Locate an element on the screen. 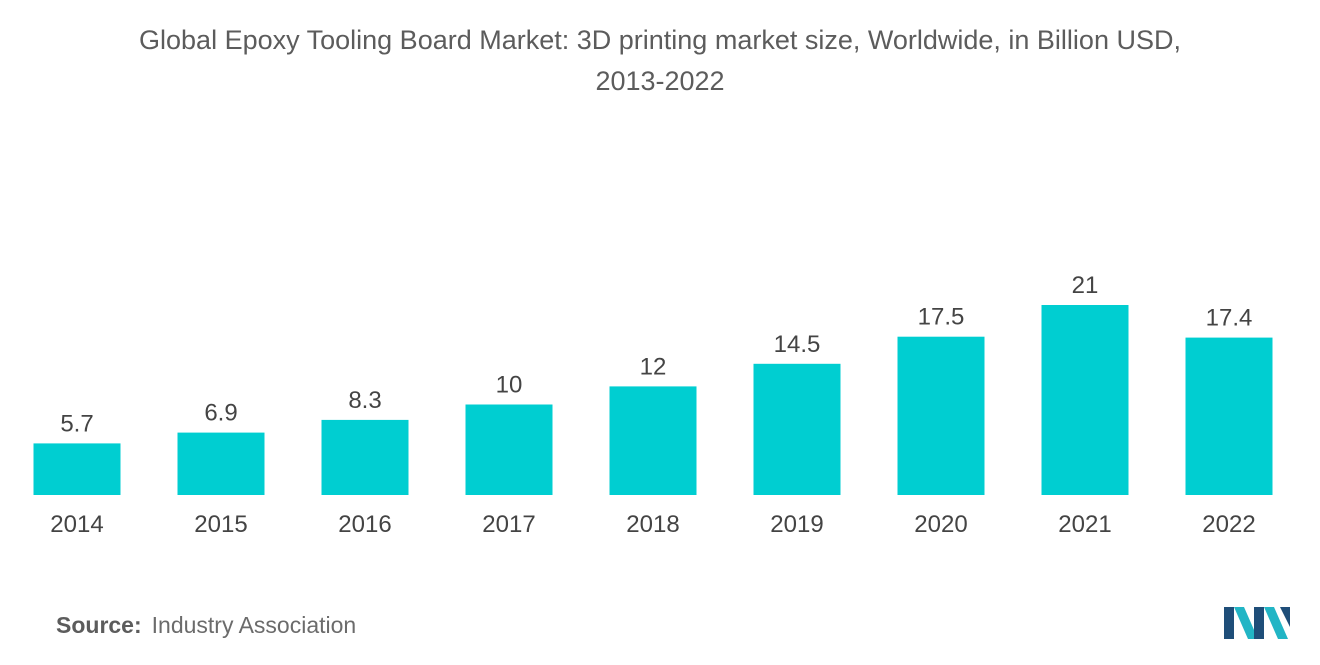  bar-2021 is located at coordinates (1085, 400).